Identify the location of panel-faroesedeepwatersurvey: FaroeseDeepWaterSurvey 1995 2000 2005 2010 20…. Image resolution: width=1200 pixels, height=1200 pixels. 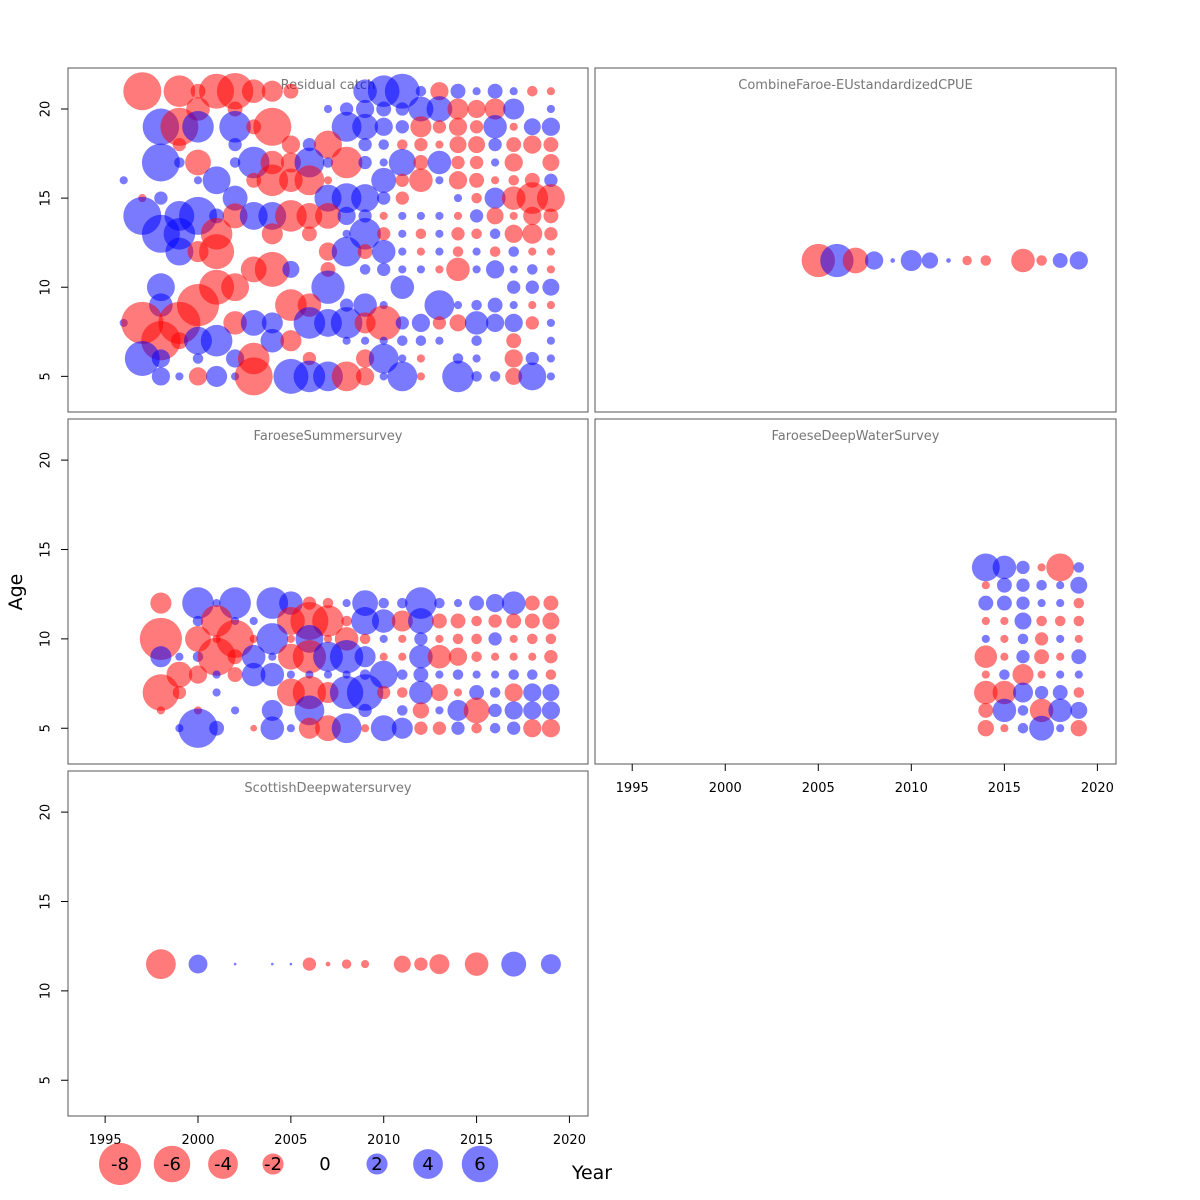
(855, 607).